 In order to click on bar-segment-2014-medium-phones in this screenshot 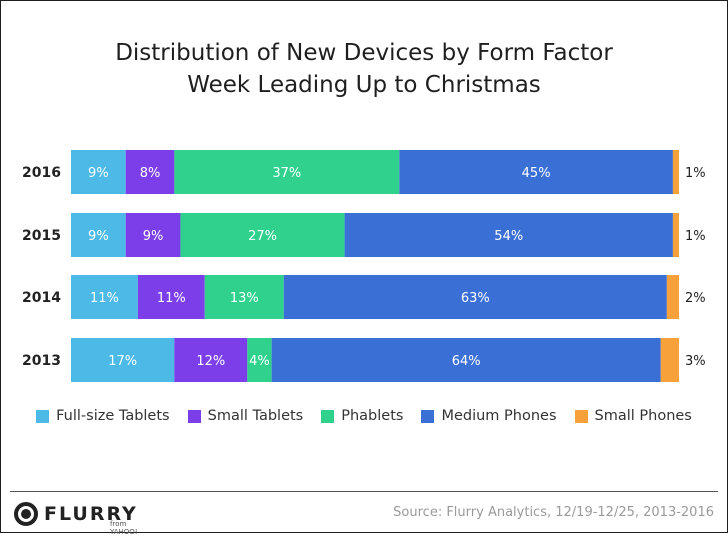, I will do `click(475, 297)`.